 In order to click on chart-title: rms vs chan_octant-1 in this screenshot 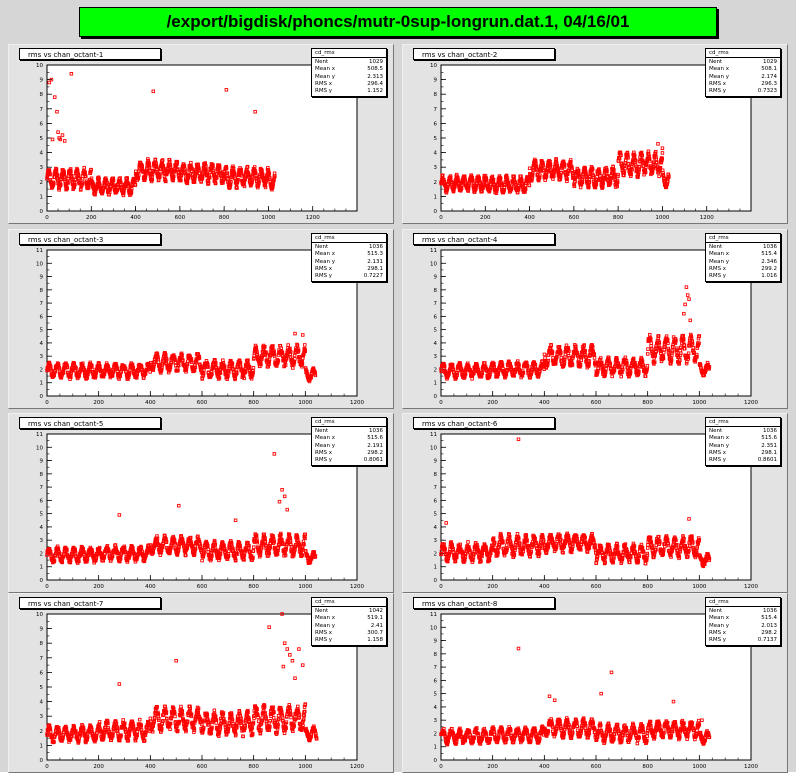, I will do `click(90, 54)`.